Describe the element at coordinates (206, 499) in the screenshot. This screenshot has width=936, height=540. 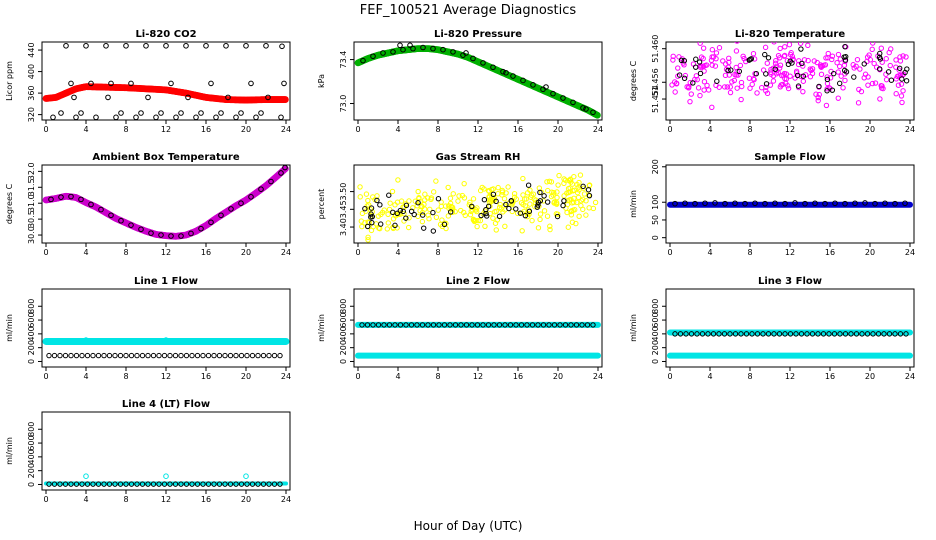
I see `x-tick-label: 16` at that location.